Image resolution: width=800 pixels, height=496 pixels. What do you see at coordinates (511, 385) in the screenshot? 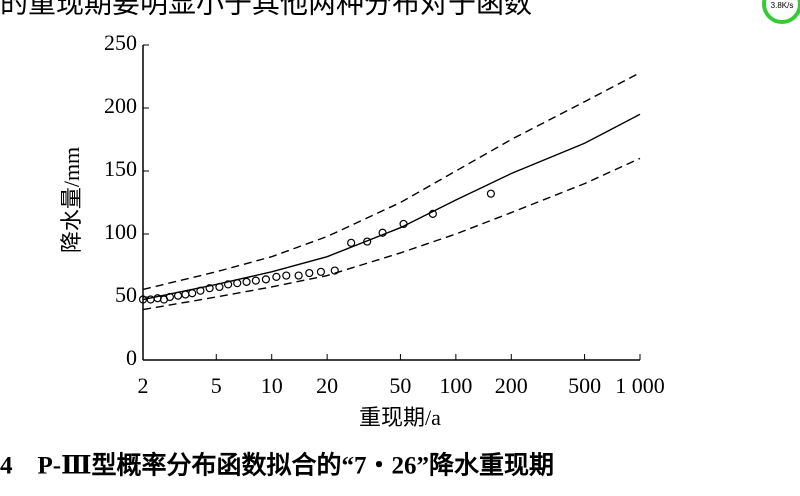
I see `x-tick-label: 200` at bounding box center [511, 385].